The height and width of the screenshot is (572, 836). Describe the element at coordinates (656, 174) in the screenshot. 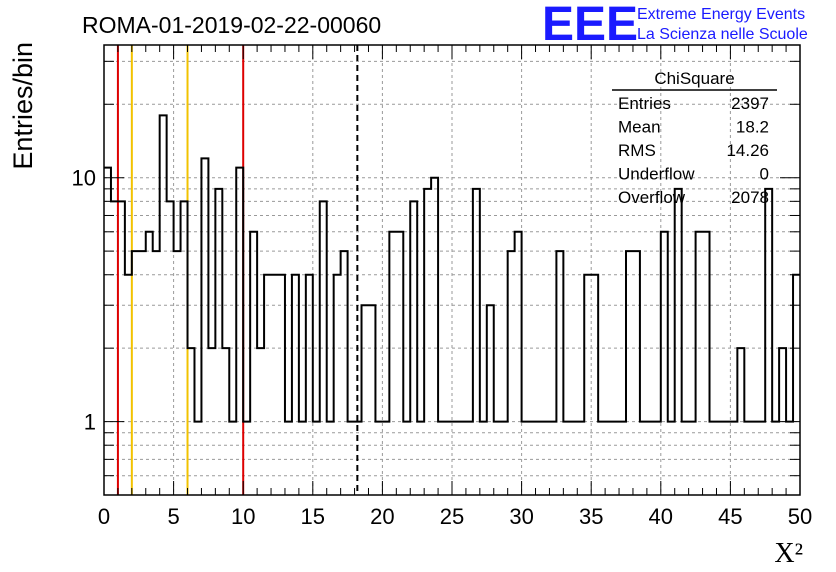

I see `stats-label: Underflow` at that location.